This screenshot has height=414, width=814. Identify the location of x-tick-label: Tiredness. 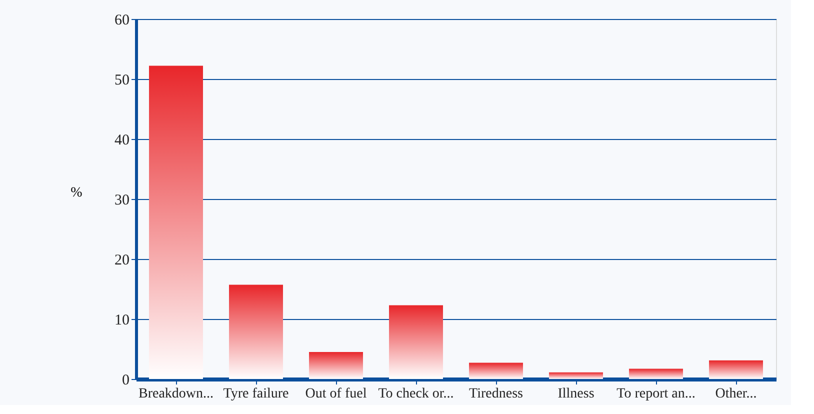
(496, 394).